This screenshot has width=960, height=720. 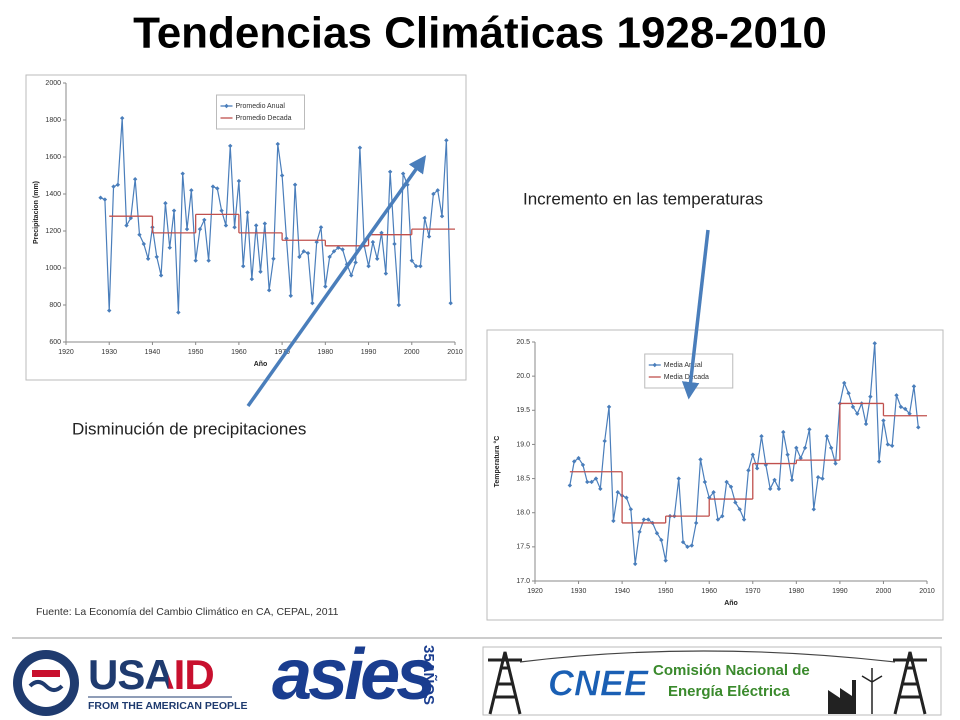 I want to click on legend-box, so click(x=260, y=112).